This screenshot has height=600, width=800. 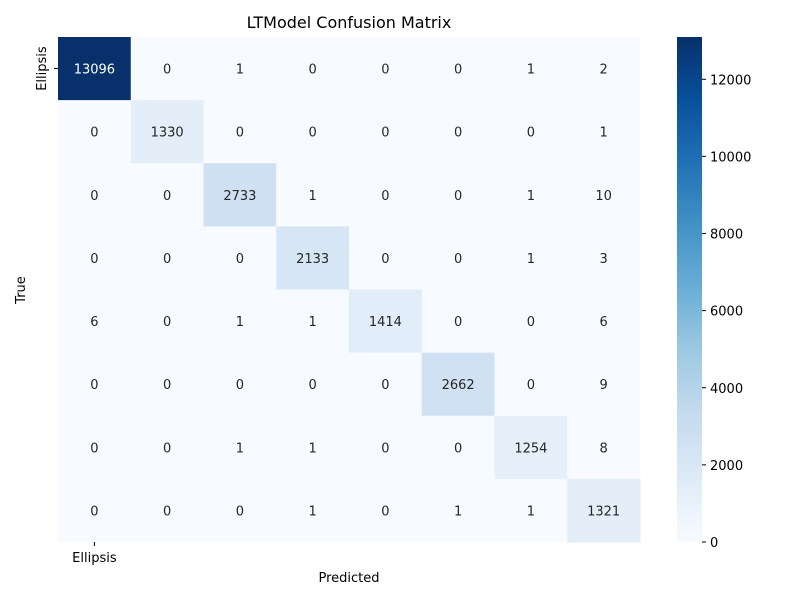 I want to click on colorbar-ticks: 0 2000 4000 6000 8000 10000 12000, so click(x=726, y=312).